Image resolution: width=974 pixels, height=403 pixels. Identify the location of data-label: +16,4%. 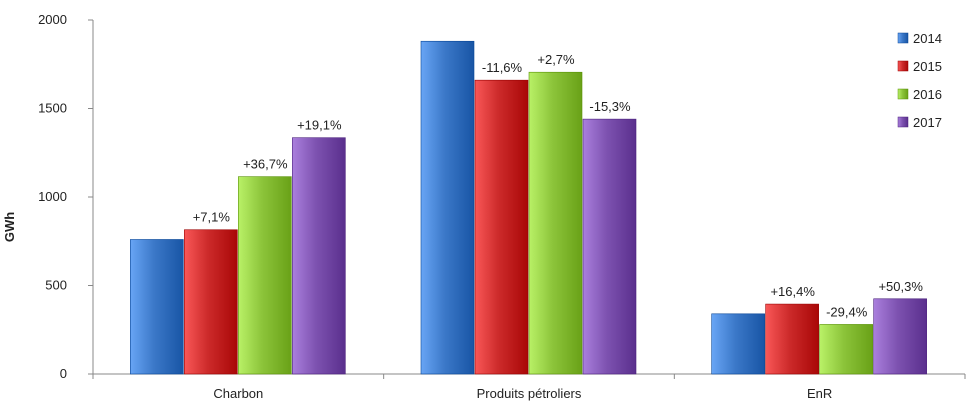
(792, 291).